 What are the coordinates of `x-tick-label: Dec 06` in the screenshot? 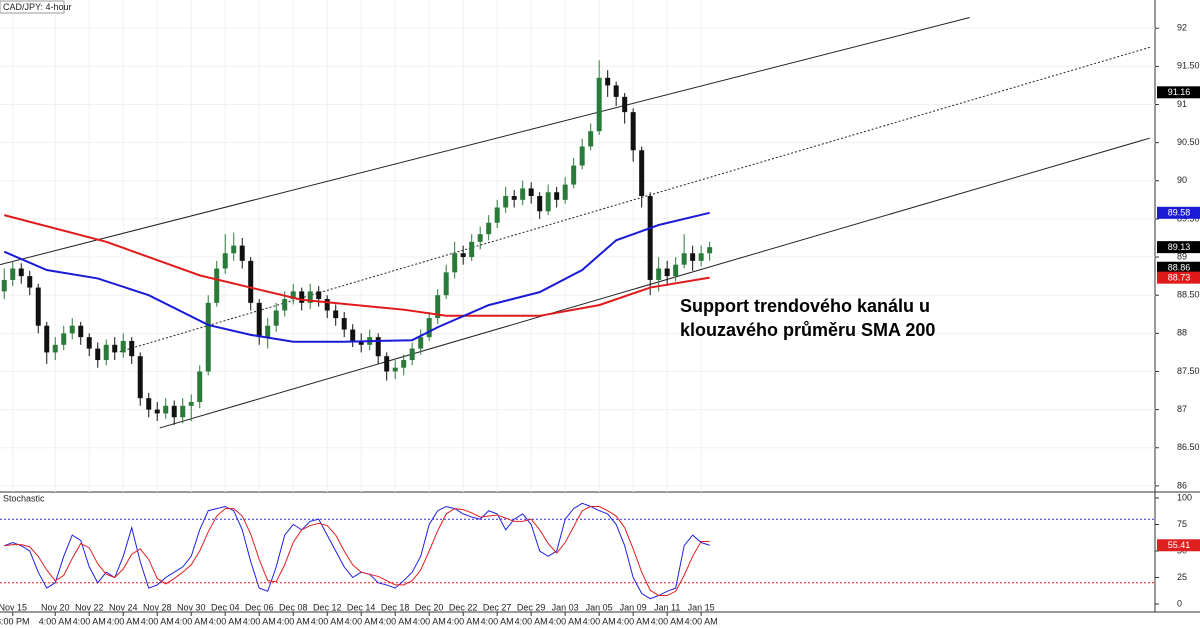 It's located at (259, 607).